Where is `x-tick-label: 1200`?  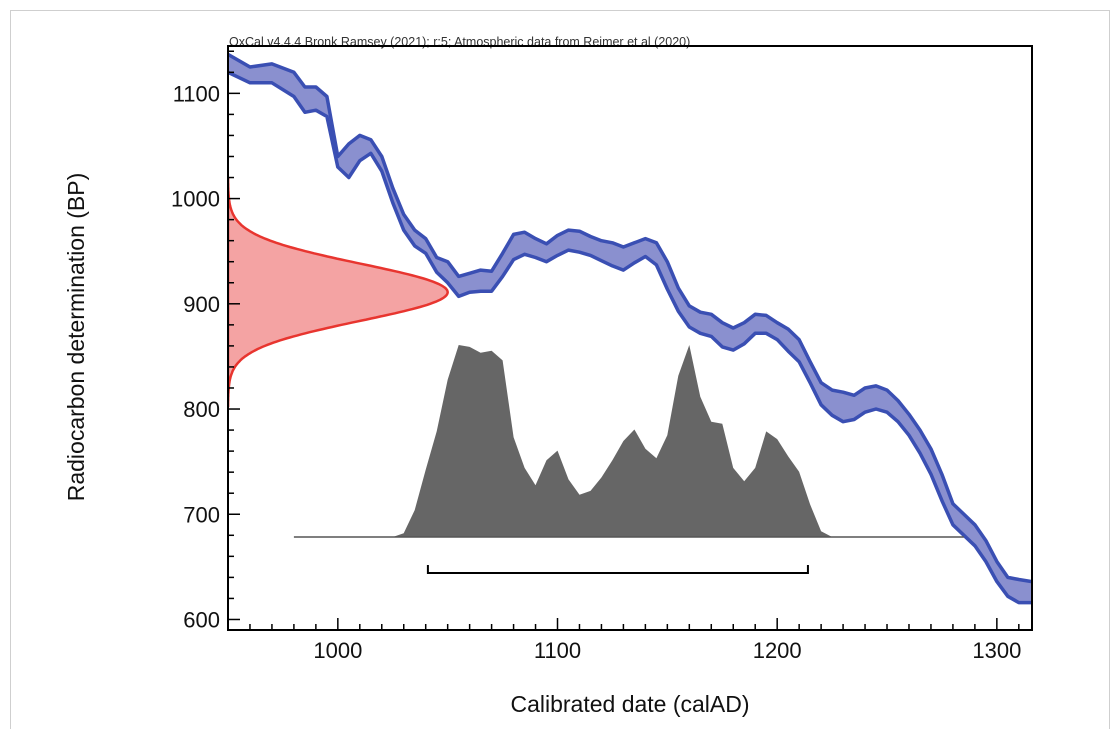 x-tick-label: 1200 is located at coordinates (777, 650).